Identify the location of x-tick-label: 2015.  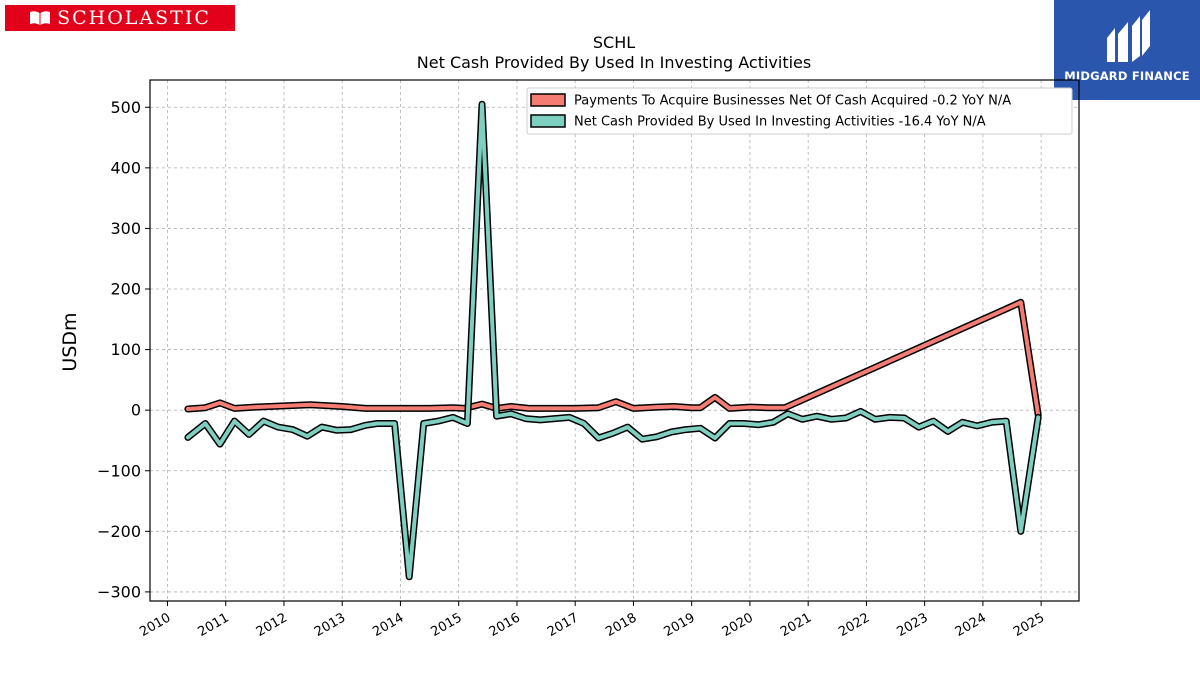
(447, 625).